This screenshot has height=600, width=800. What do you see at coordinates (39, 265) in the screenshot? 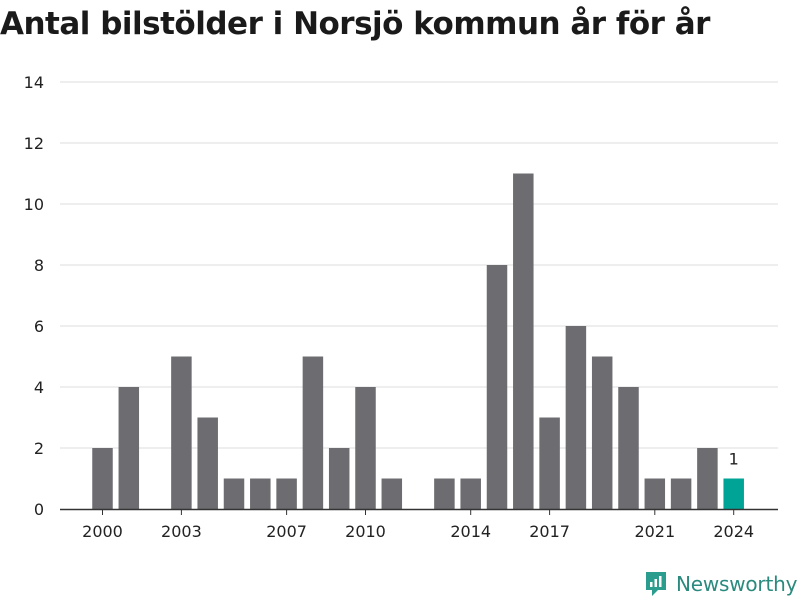
I see `y-tick-label: 8` at bounding box center [39, 265].